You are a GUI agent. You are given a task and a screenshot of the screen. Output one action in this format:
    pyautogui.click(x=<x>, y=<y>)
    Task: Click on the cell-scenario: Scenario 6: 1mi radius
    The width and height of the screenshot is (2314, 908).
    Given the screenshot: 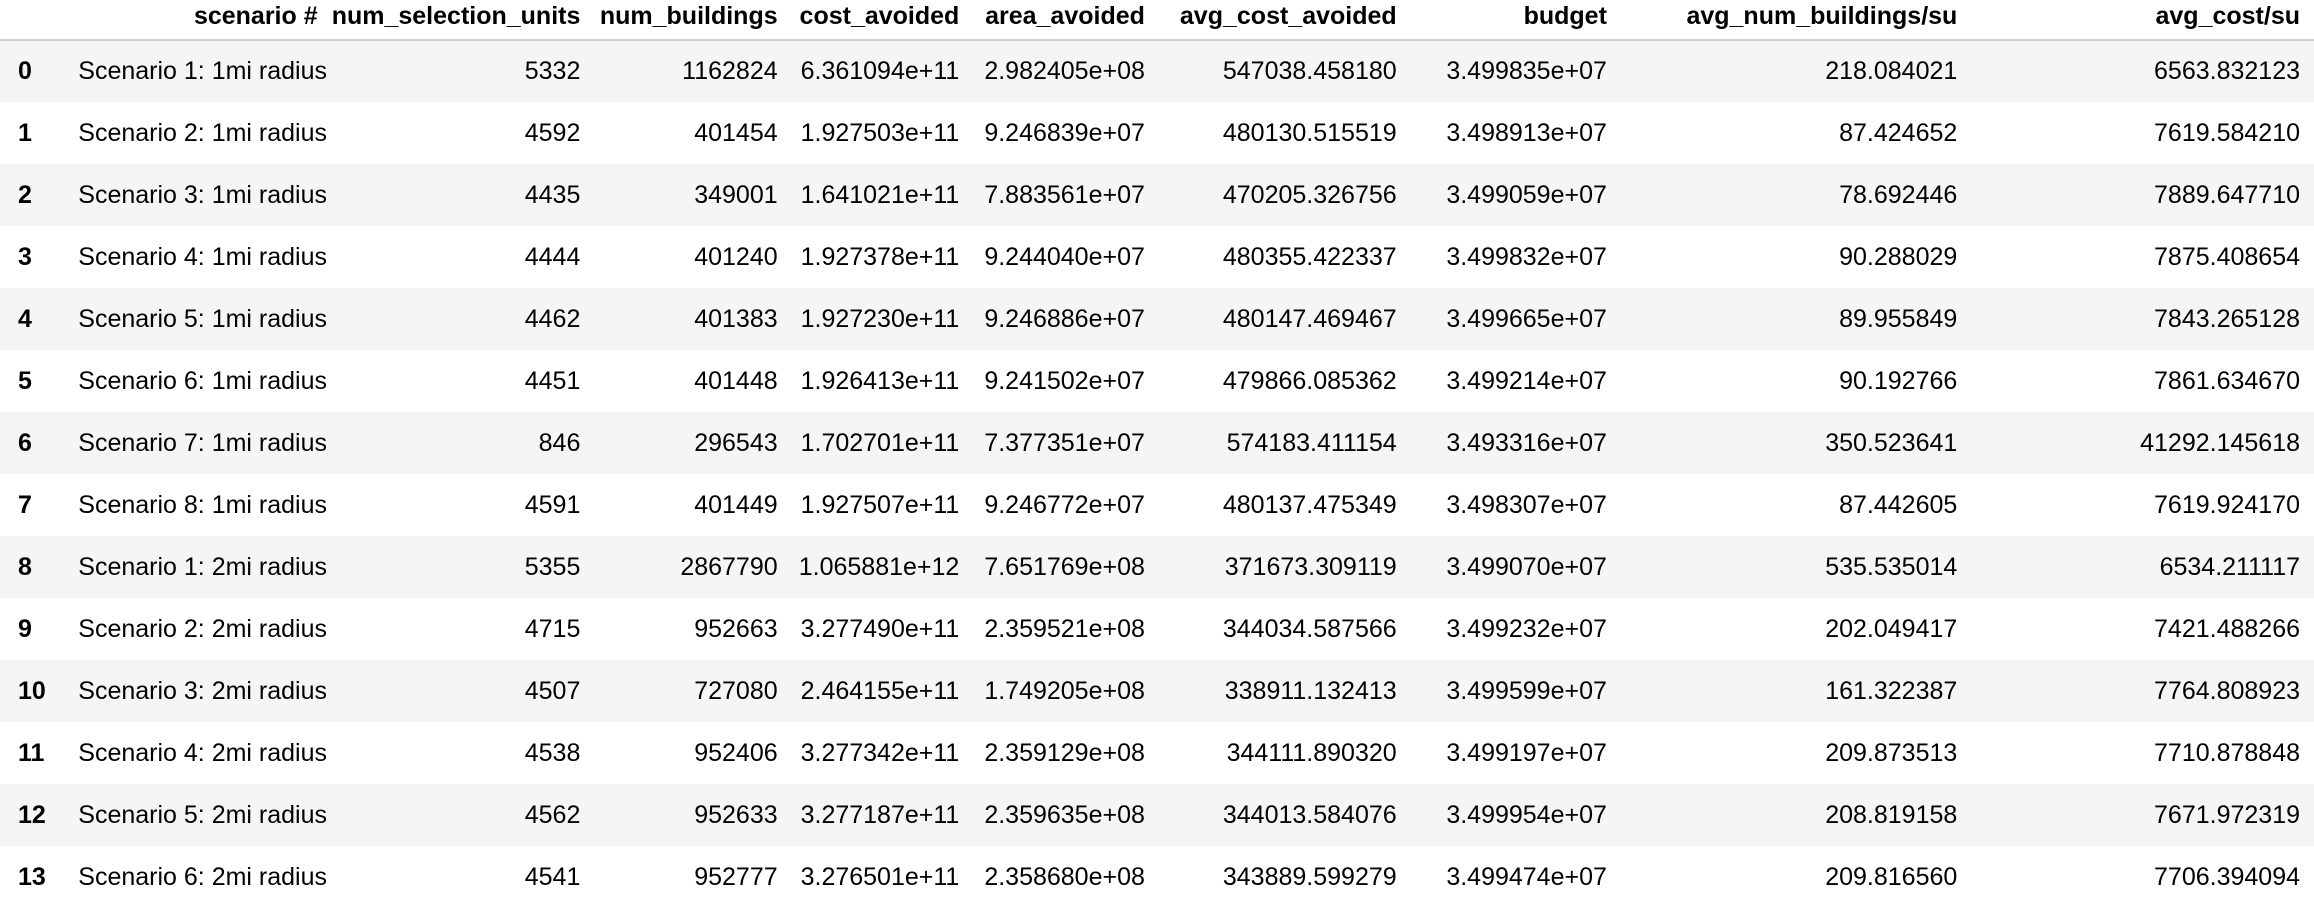 What is the action you would take?
    pyautogui.click(x=203, y=380)
    